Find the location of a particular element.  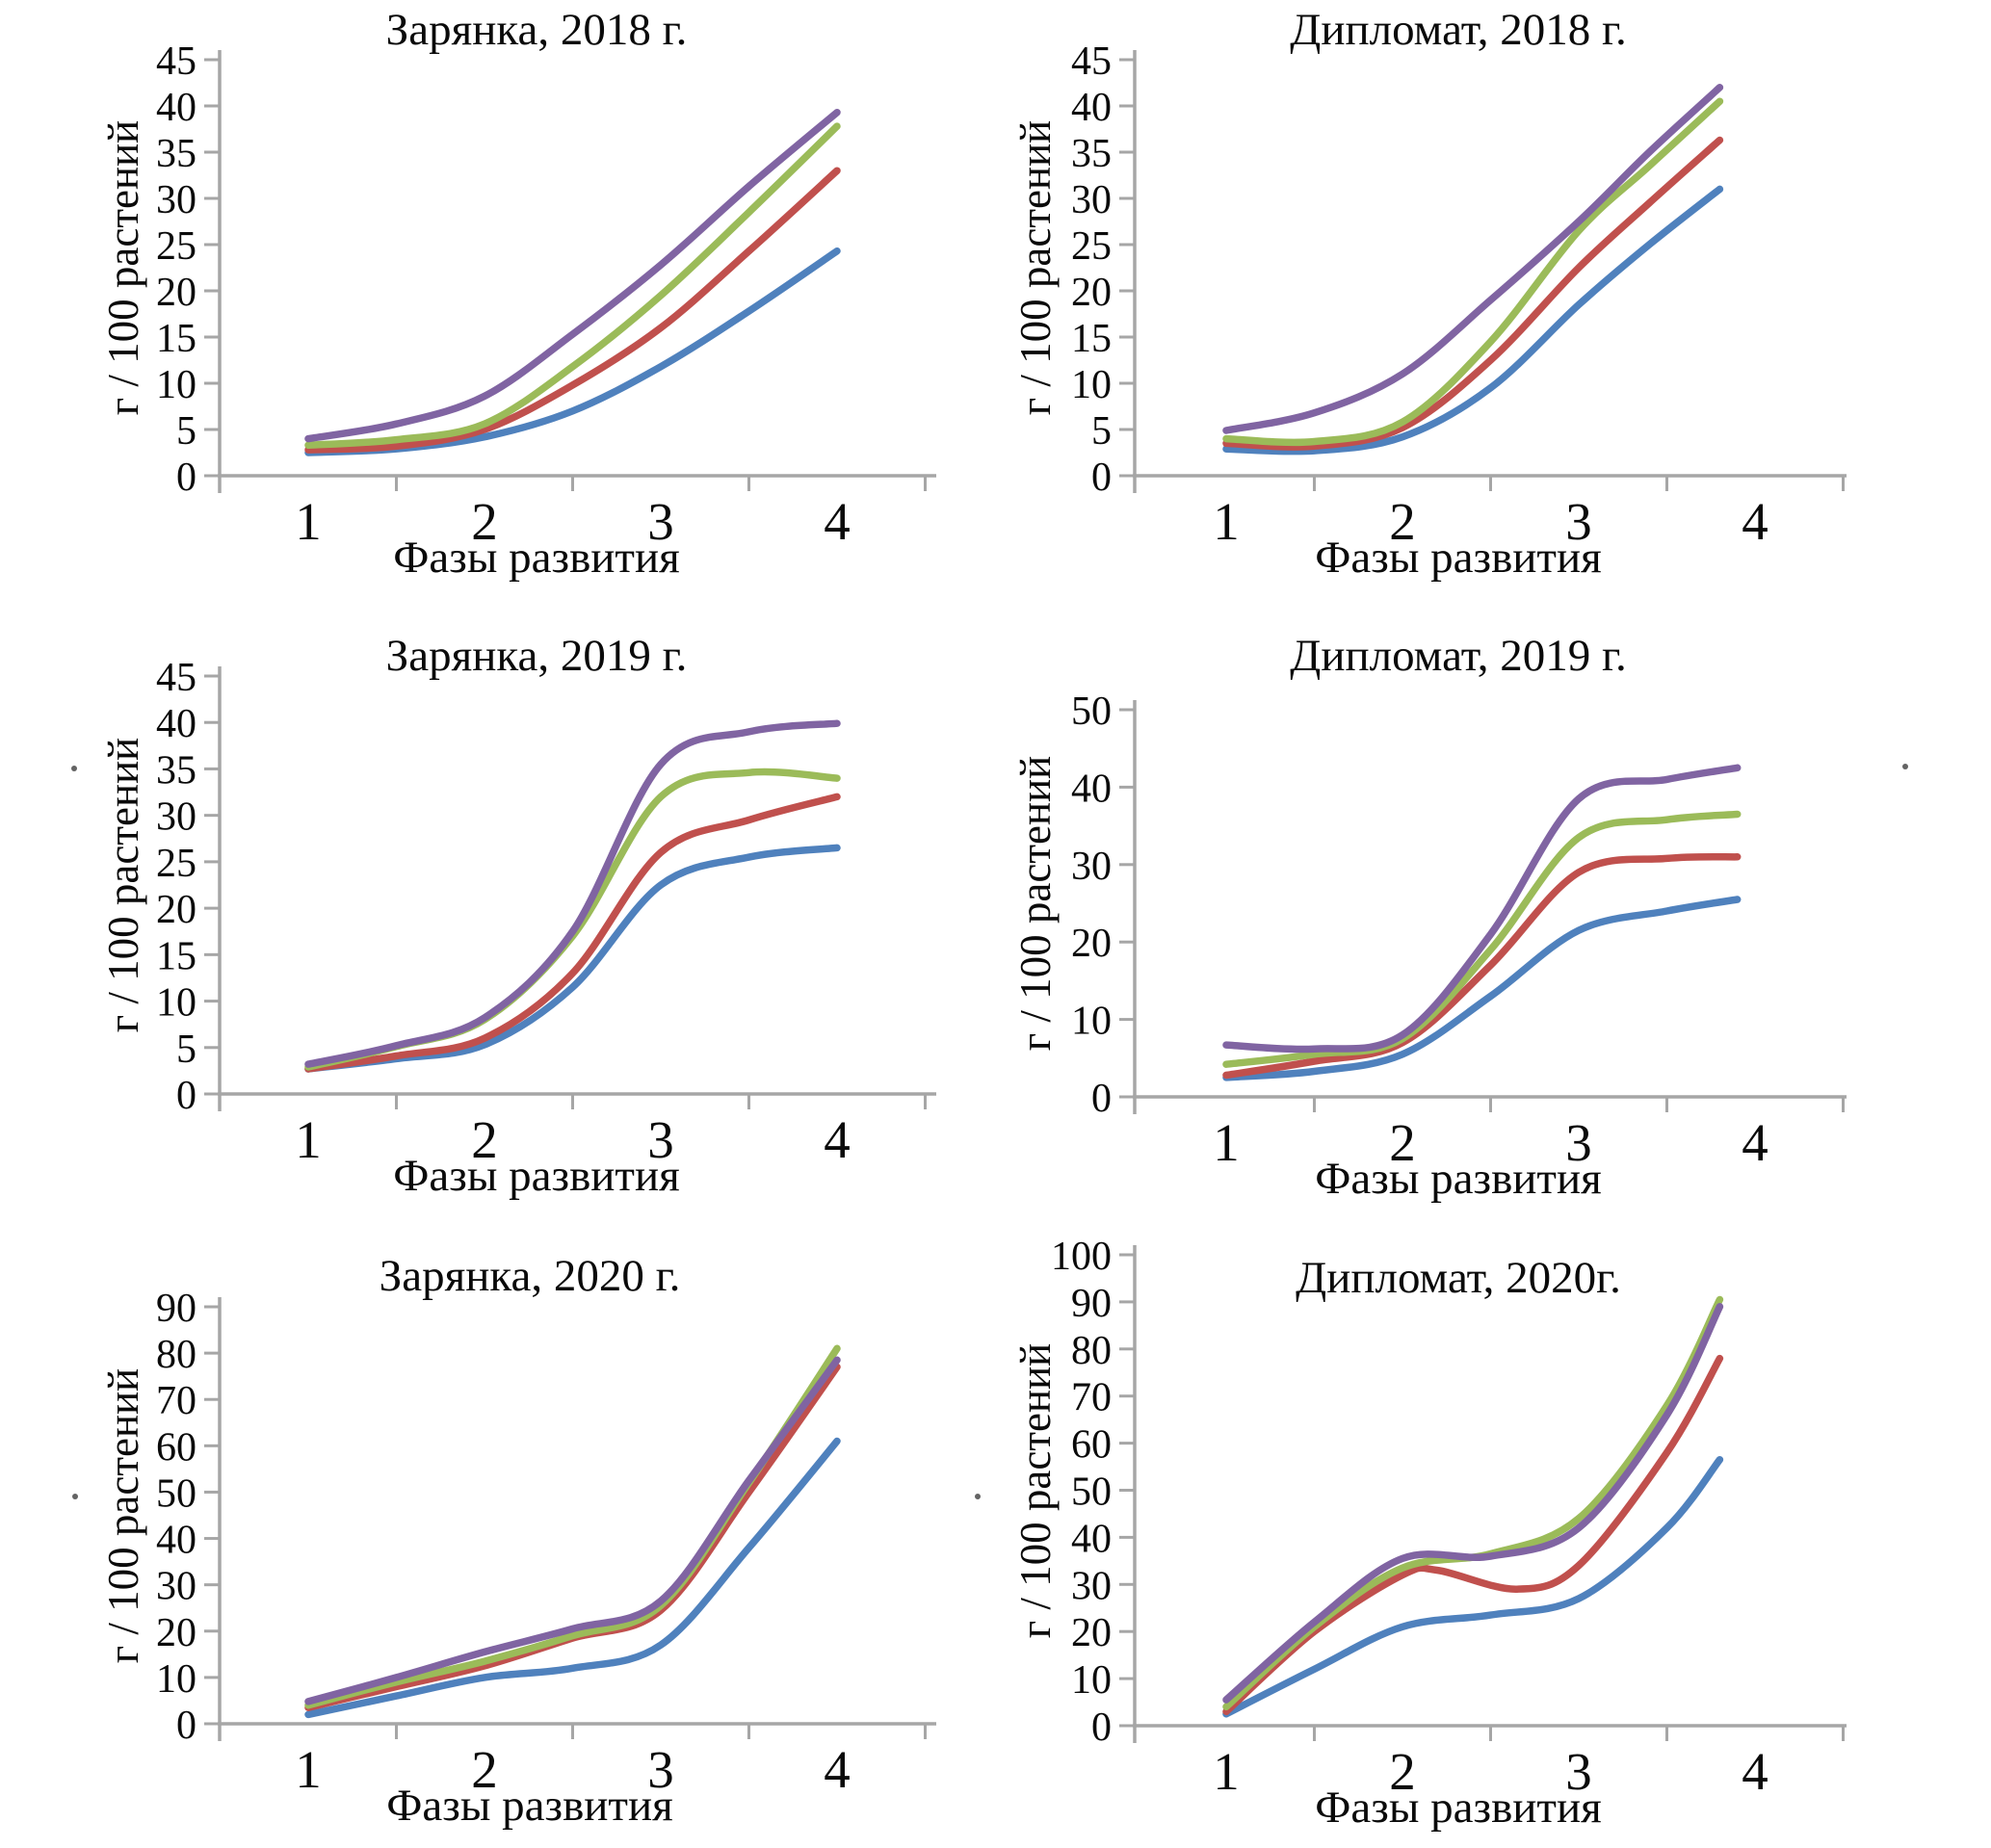

chart-title: Дипломат, 2020г. is located at coordinates (1458, 1278).